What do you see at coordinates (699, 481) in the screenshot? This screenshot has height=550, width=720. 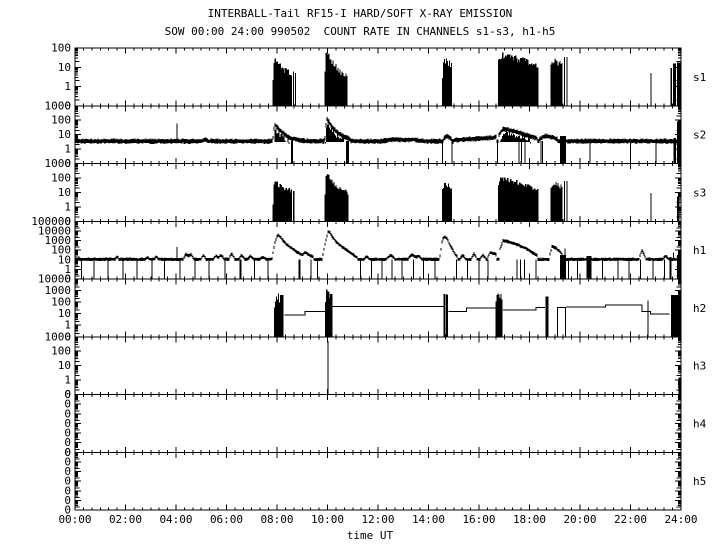 I see `panel-label-h5: h5` at bounding box center [699, 481].